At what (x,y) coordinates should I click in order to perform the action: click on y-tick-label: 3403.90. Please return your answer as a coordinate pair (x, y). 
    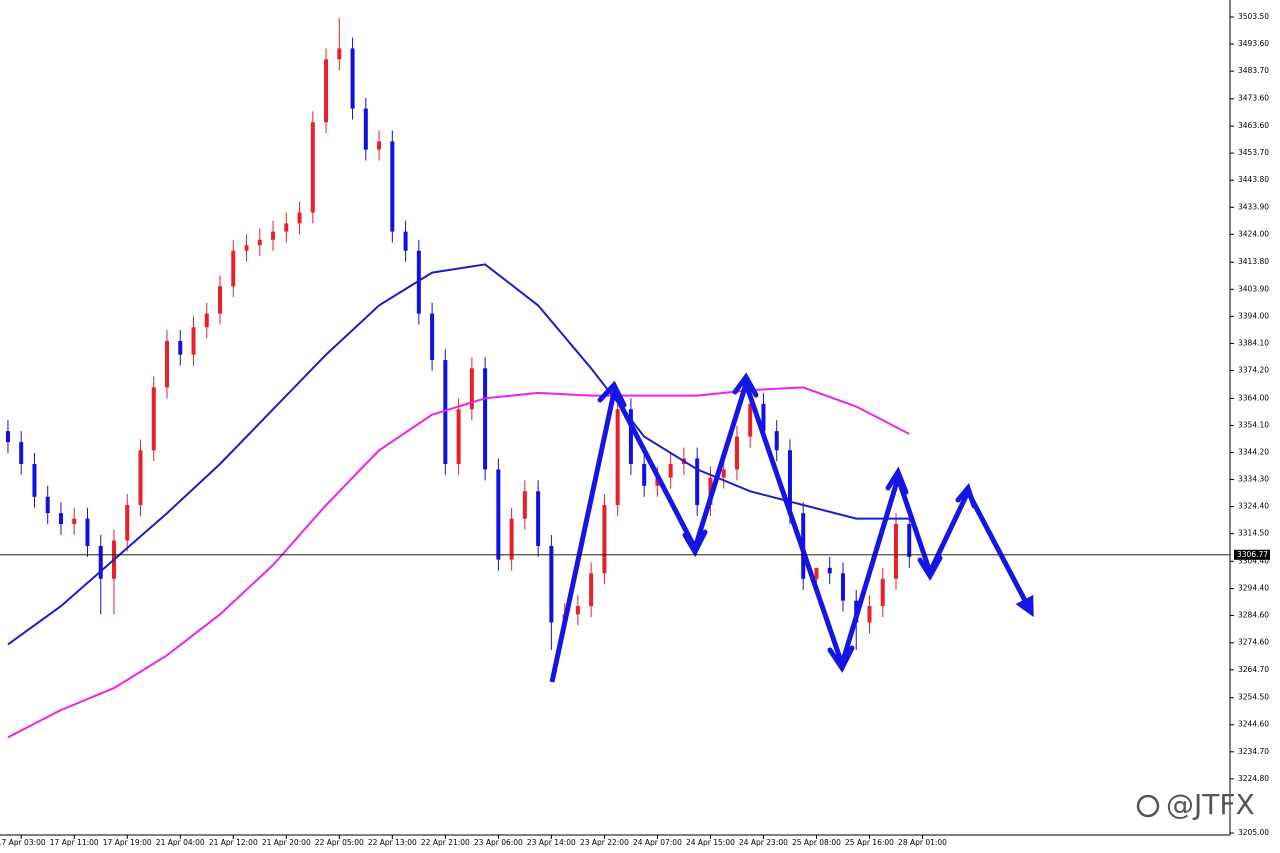
    Looking at the image, I should click on (1253, 288).